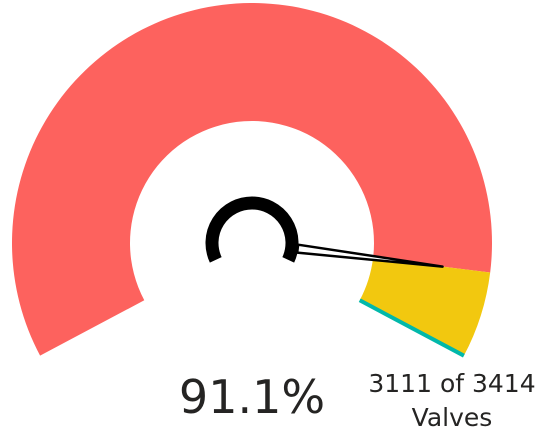  I want to click on target-line, so click(411, 328).